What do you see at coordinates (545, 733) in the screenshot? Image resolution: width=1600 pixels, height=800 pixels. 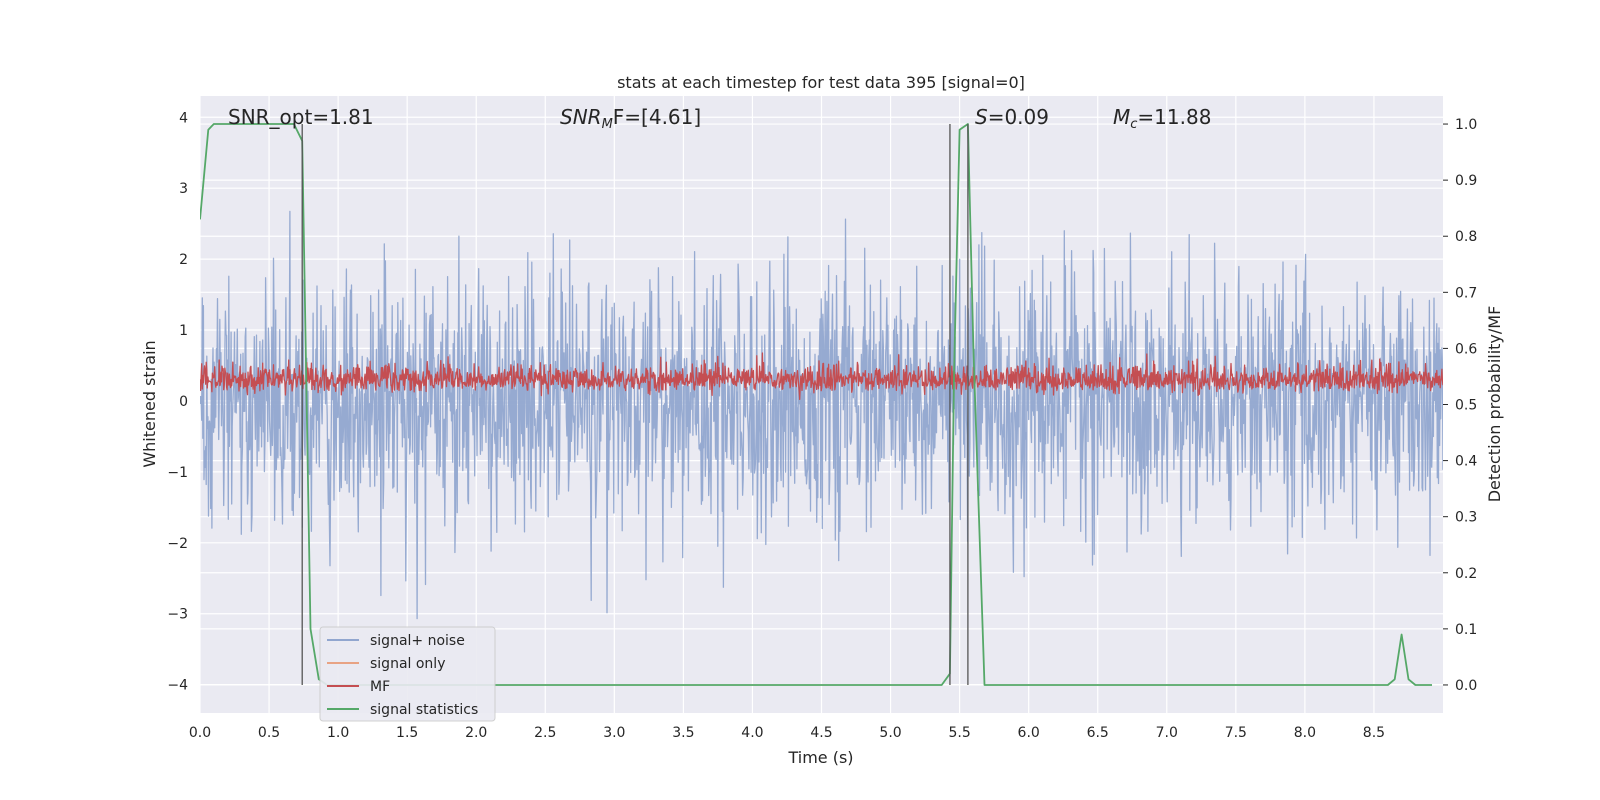 I see `x-tick-label: 2.5` at bounding box center [545, 733].